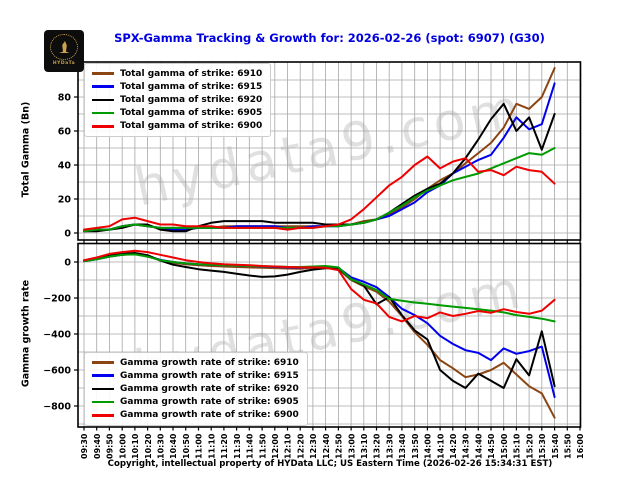  What do you see at coordinates (65, 199) in the screenshot?
I see `svg-text: 20` at bounding box center [65, 199].